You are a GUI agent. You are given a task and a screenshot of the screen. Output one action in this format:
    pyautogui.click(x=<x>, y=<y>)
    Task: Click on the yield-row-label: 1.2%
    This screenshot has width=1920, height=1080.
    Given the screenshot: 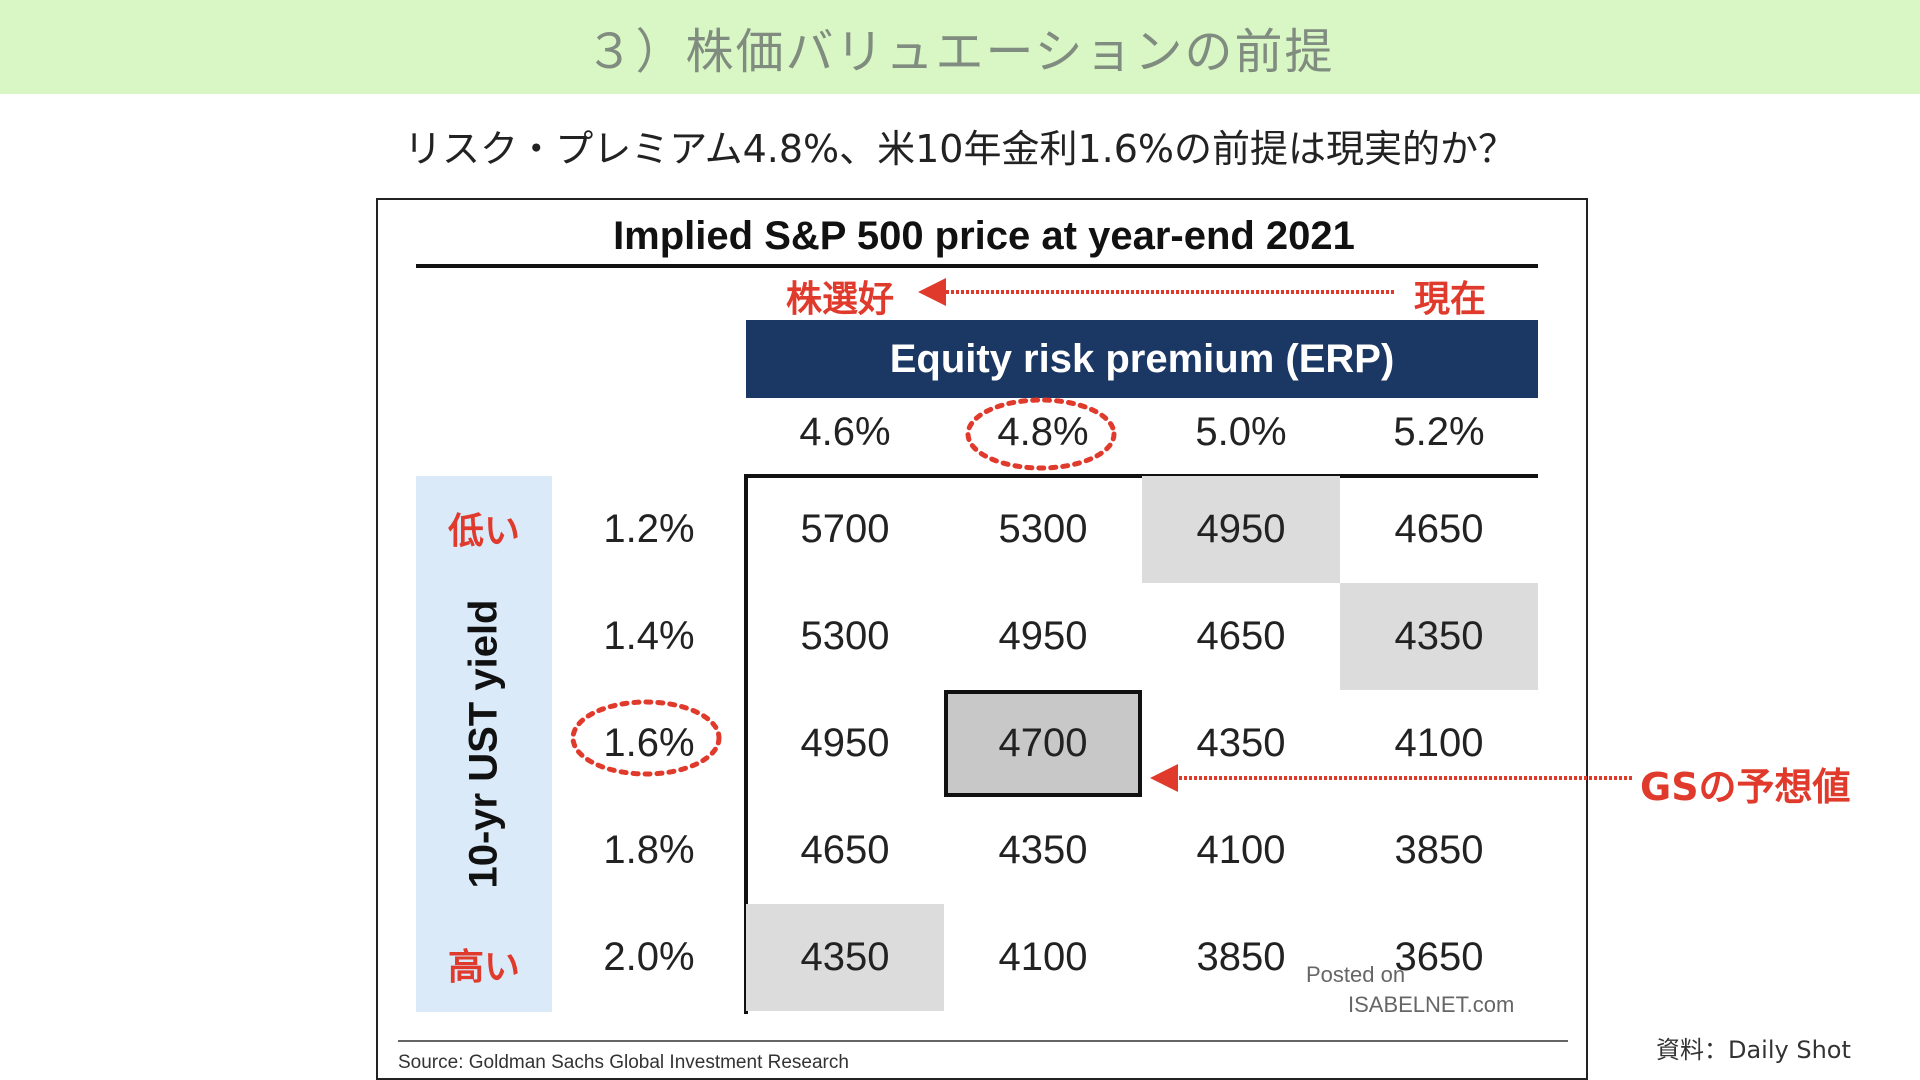 What is the action you would take?
    pyautogui.click(x=649, y=529)
    